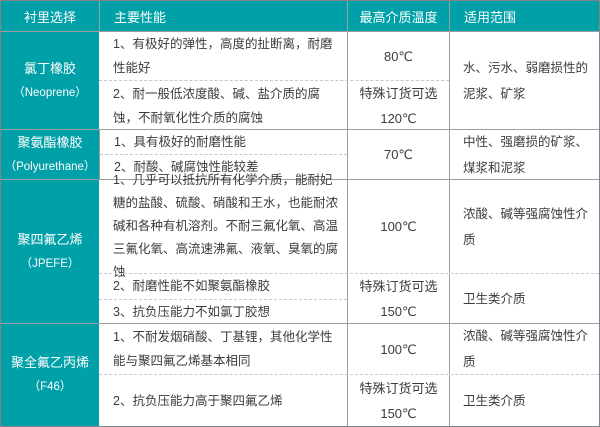 The image size is (600, 427). Describe the element at coordinates (524, 154) in the screenshot. I see `scope-cell: 中性、强磨损的矿浆、煤浆和泥浆` at that location.